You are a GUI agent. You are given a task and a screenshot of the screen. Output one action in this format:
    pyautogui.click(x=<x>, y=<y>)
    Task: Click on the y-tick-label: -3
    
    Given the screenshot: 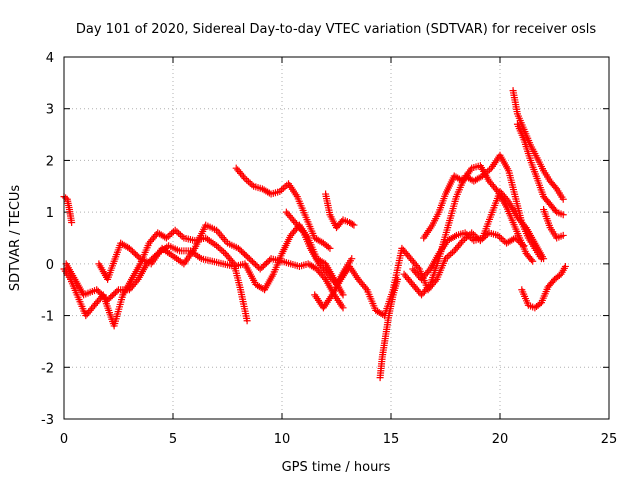 What is the action you would take?
    pyautogui.click(x=47, y=420)
    